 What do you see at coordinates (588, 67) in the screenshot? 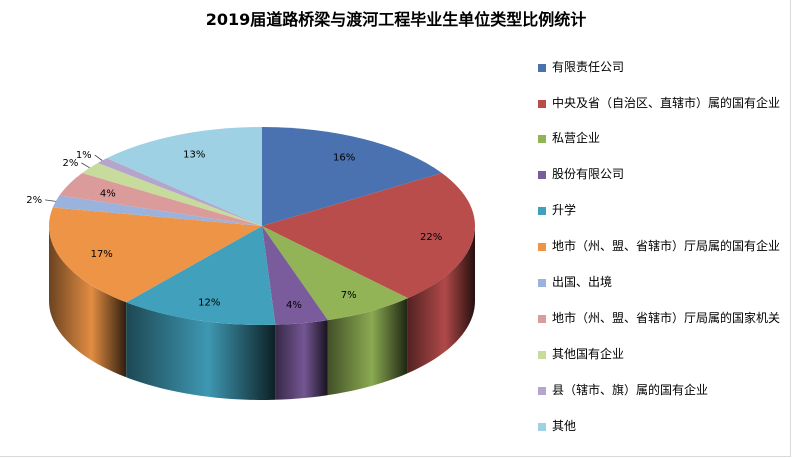
I see `legend-label-1: 有限责任公司` at bounding box center [588, 67].